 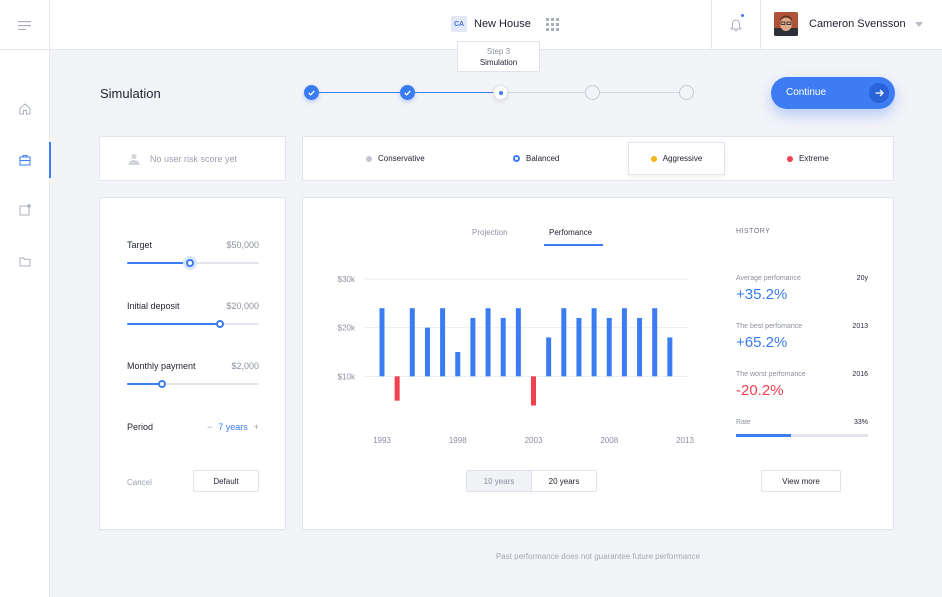 What do you see at coordinates (140, 427) in the screenshot?
I see `period-label: Period` at bounding box center [140, 427].